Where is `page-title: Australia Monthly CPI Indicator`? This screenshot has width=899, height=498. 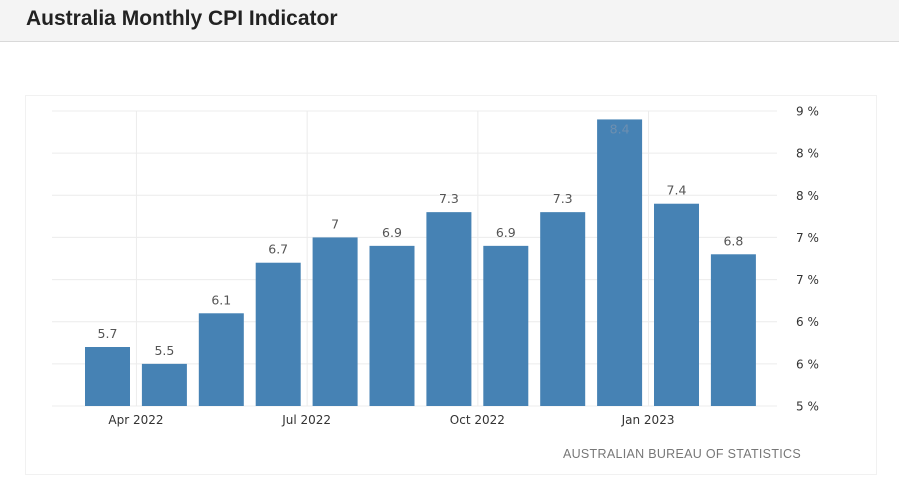
page-title: Australia Monthly CPI Indicator is located at coordinates (182, 18).